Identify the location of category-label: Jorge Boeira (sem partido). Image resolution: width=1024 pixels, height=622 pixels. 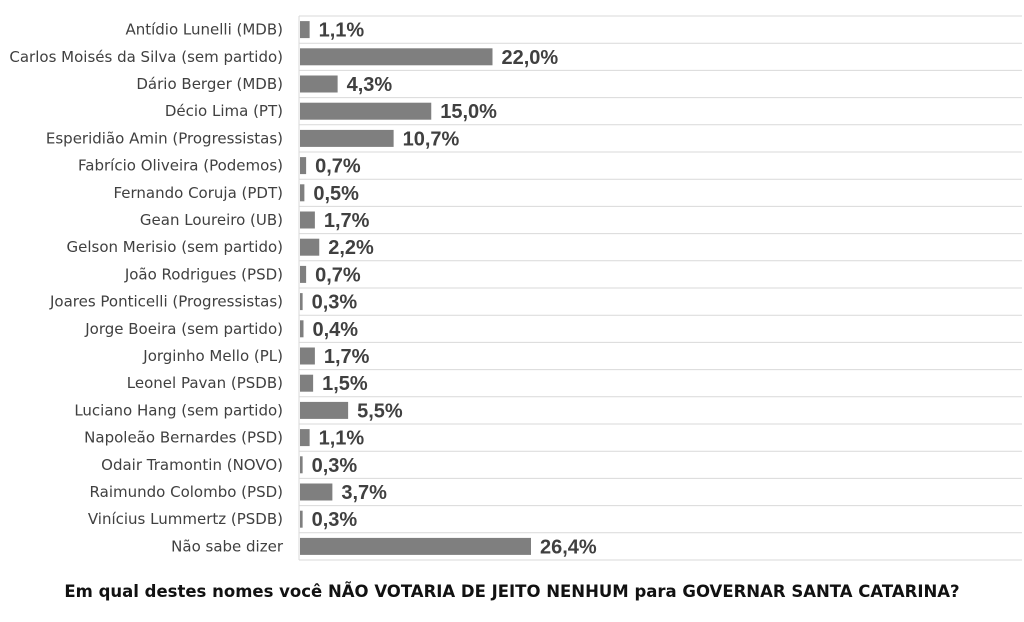
(183, 329).